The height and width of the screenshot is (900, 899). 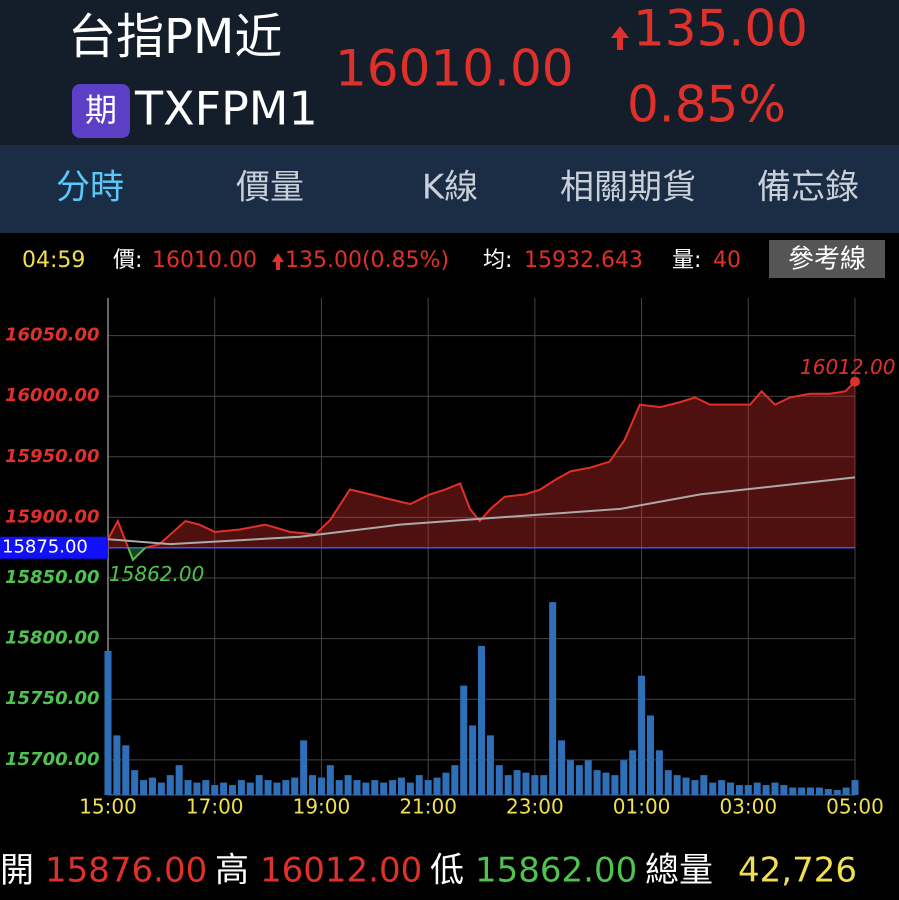 I want to click on badge, so click(x=101, y=111).